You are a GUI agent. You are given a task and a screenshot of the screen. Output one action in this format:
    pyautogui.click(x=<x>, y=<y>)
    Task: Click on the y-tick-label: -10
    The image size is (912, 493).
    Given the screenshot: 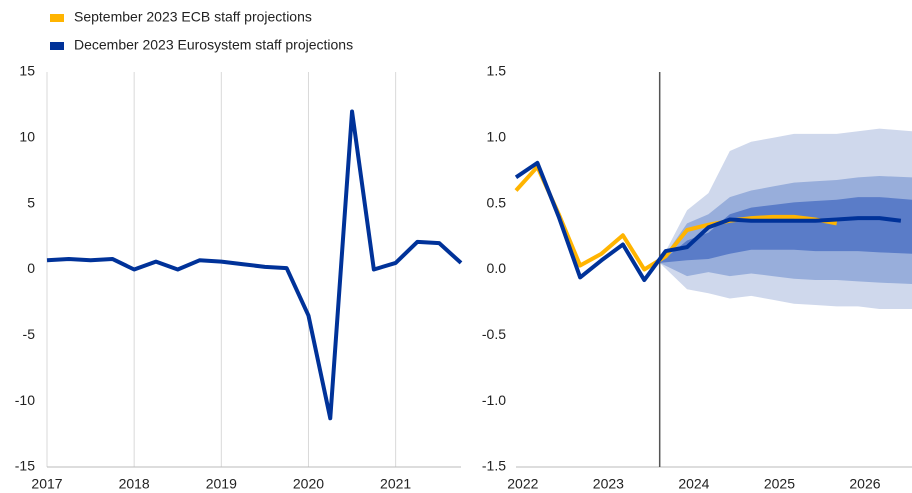 What is the action you would take?
    pyautogui.click(x=25, y=400)
    